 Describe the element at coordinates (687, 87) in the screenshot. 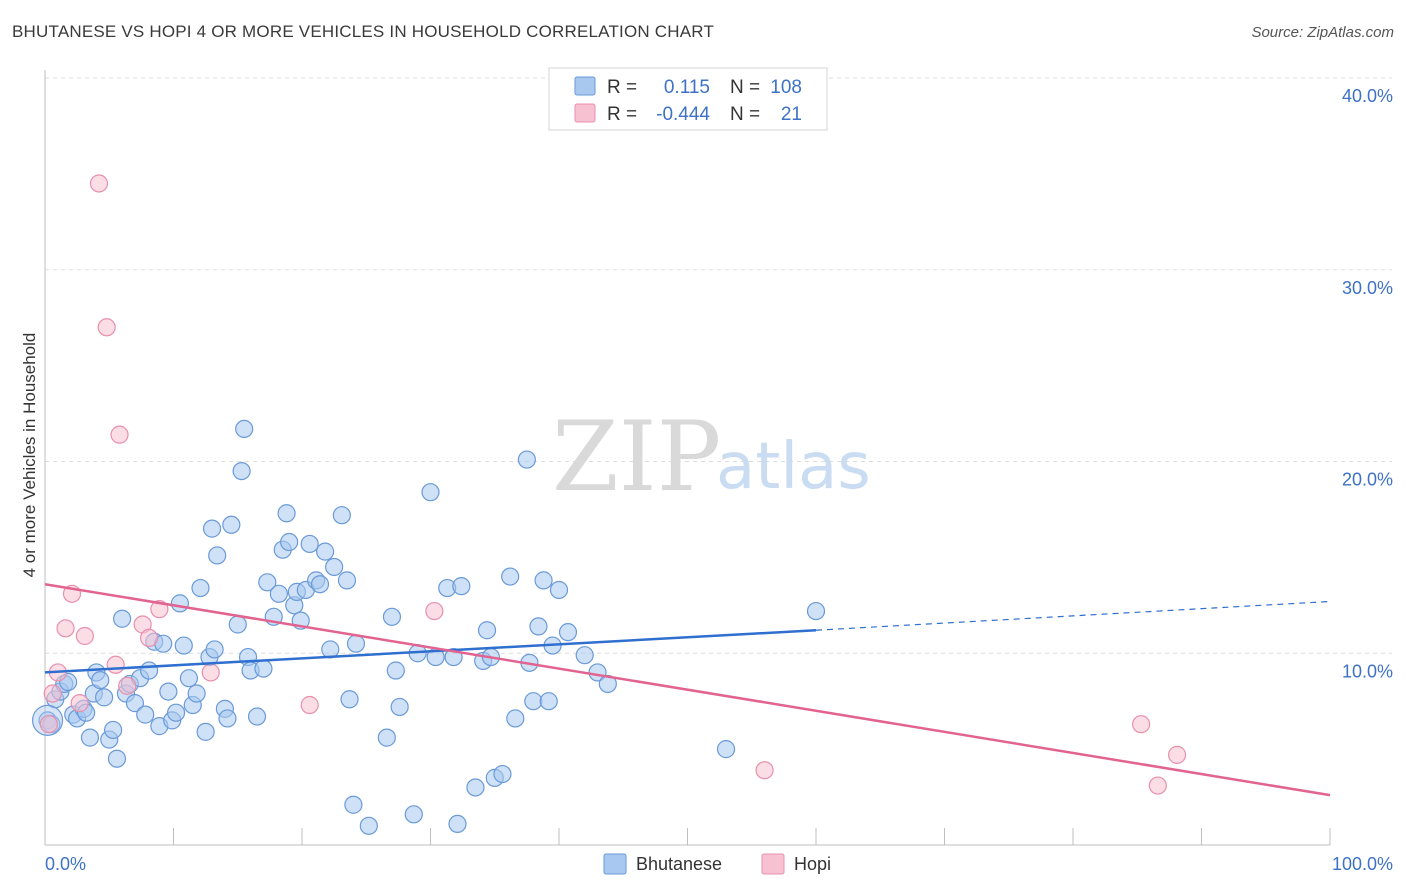

I see `legend-r-value-1: 0.115` at that location.